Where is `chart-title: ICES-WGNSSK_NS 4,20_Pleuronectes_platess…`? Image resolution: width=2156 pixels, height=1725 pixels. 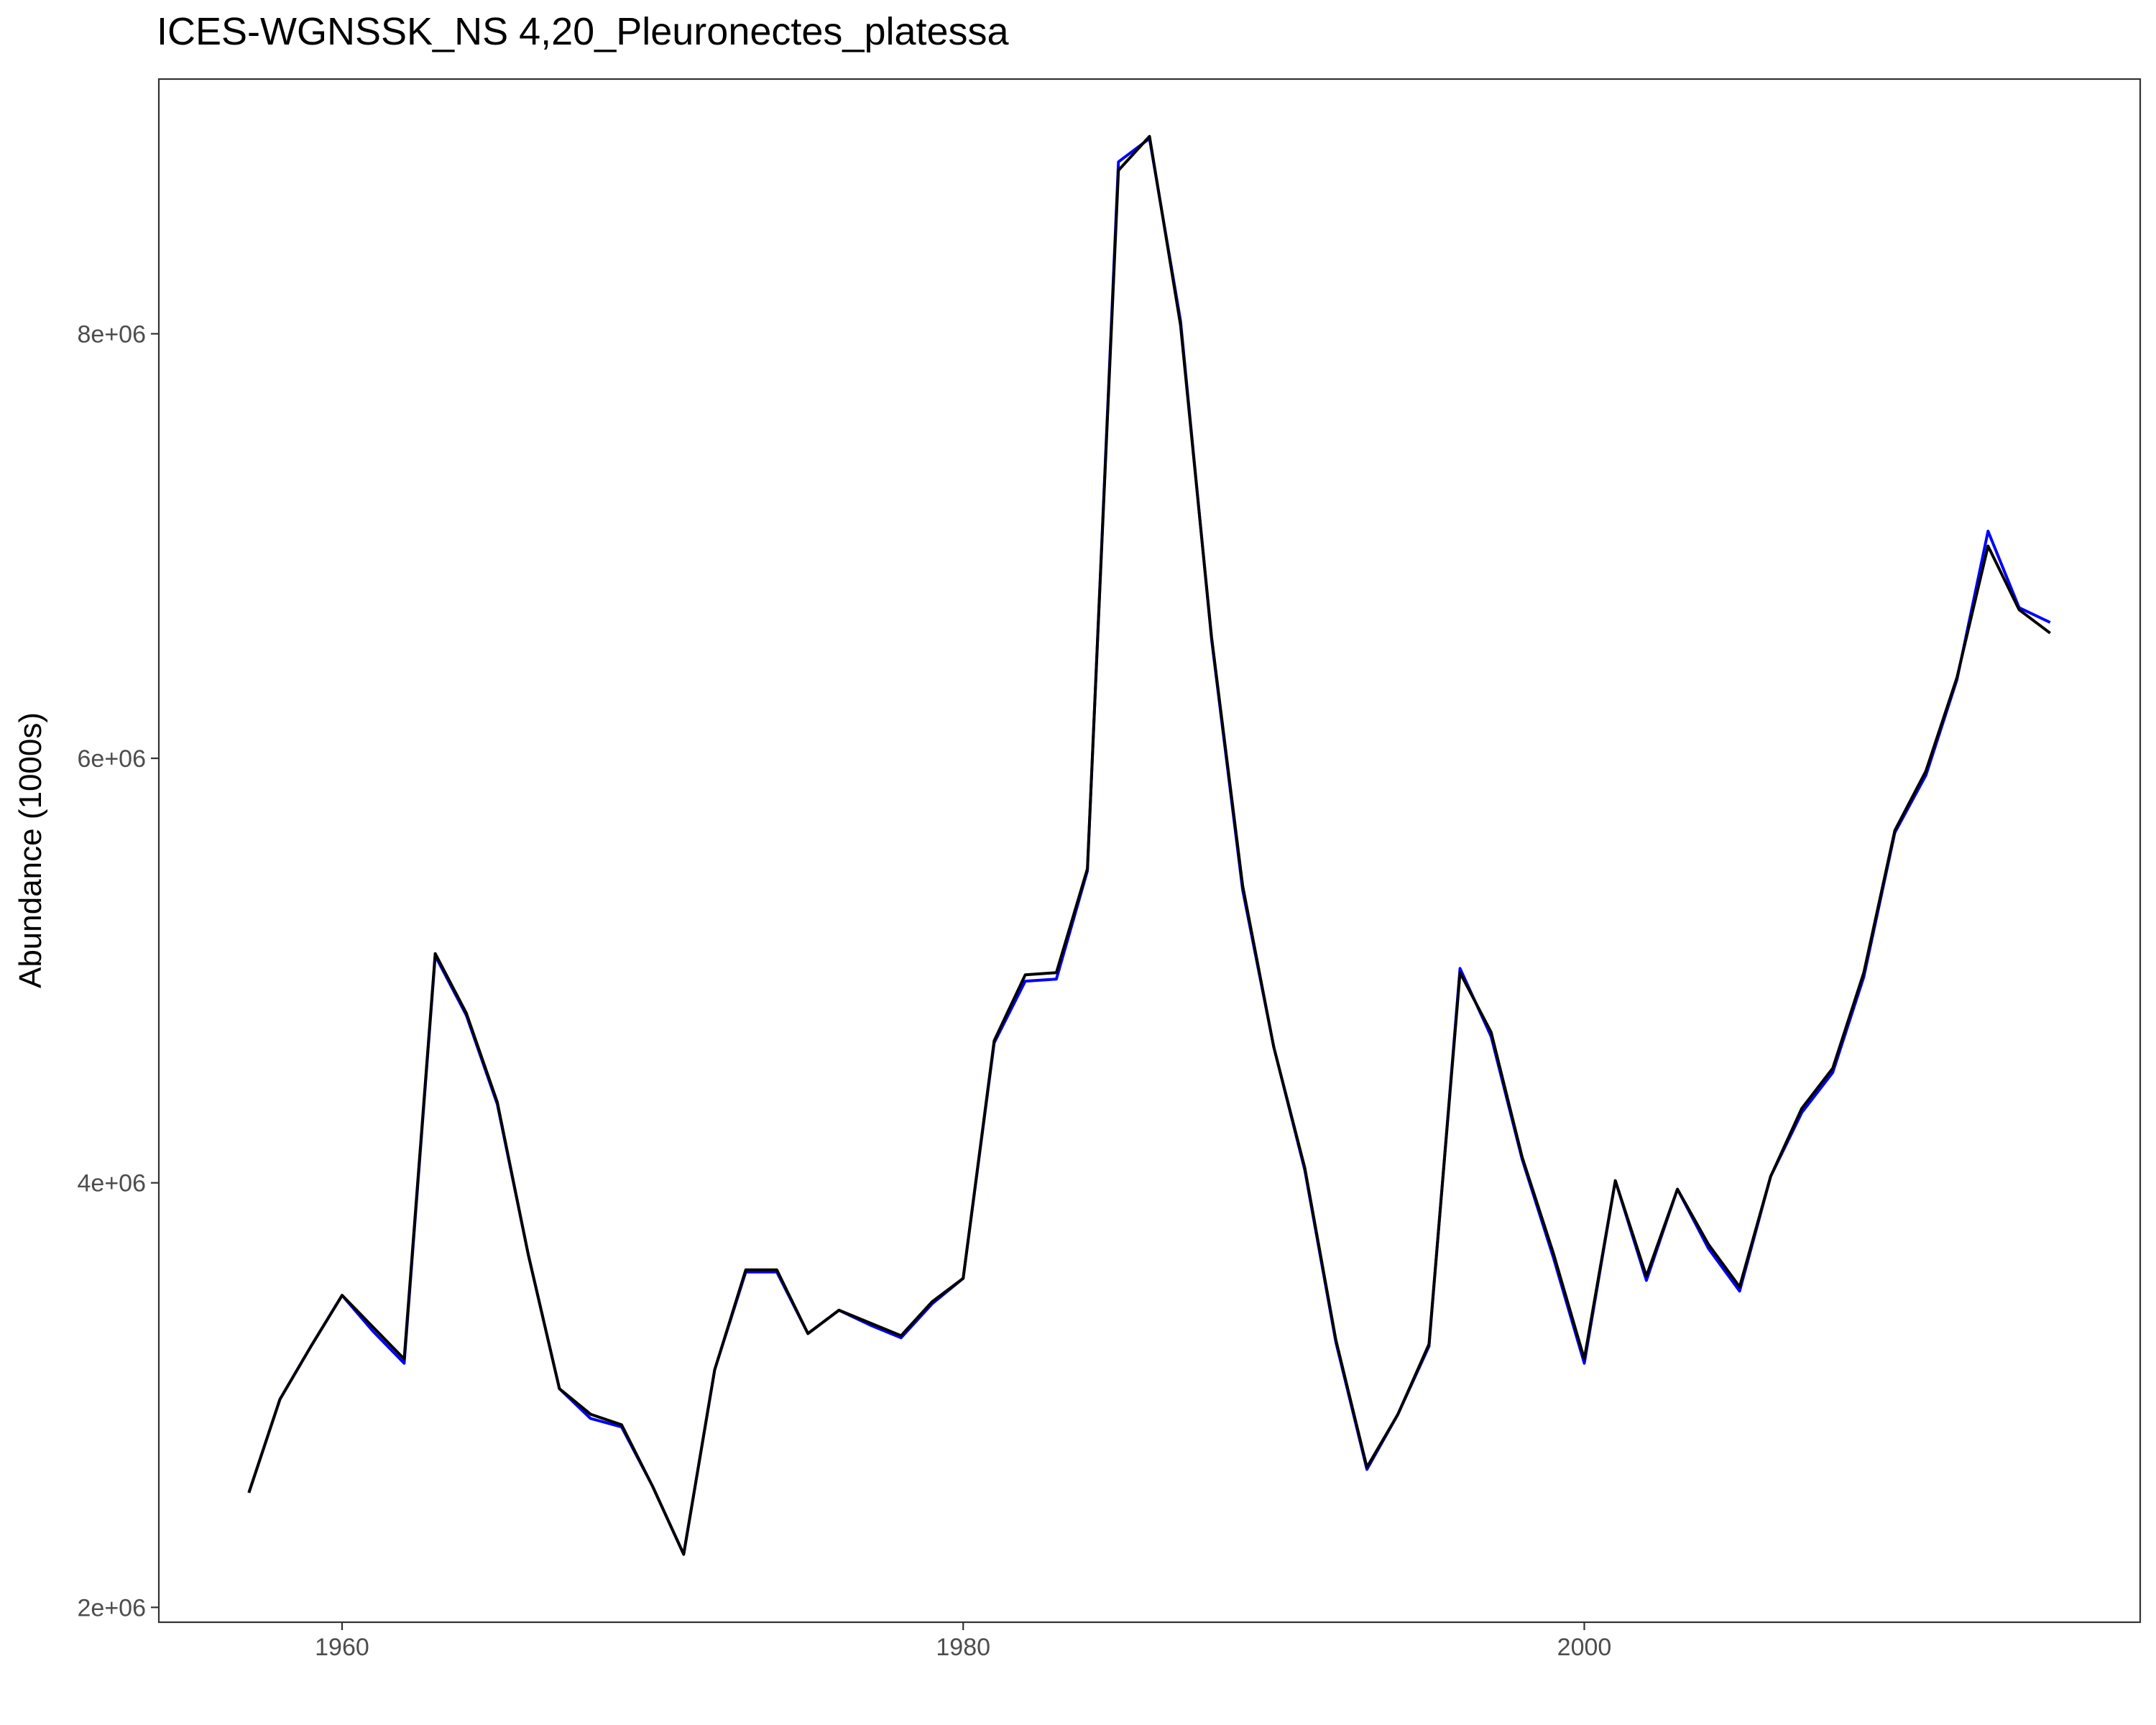 chart-title: ICES-WGNSSK_NS 4,20_Pleuronectes_platess… is located at coordinates (583, 31).